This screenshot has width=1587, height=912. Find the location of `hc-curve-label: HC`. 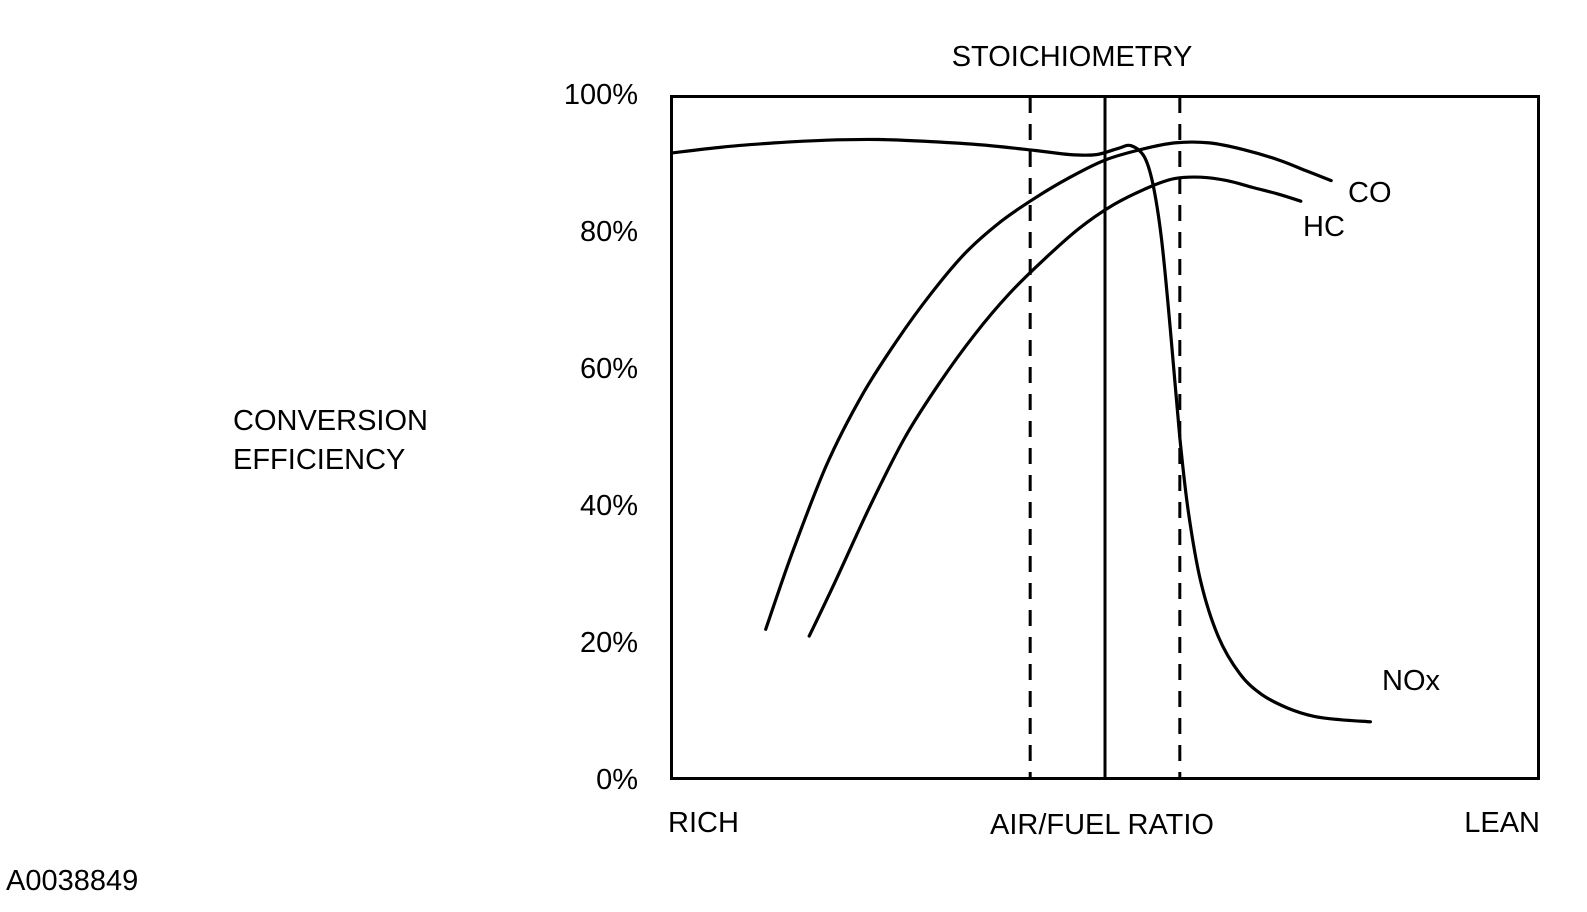

hc-curve-label: HC is located at coordinates (1324, 227).